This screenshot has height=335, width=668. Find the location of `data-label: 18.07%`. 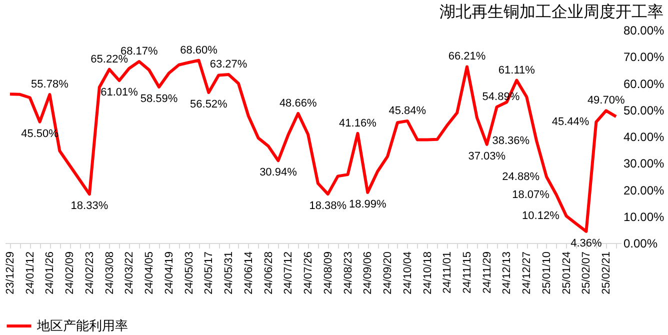

data-label: 18.07% is located at coordinates (531, 194).